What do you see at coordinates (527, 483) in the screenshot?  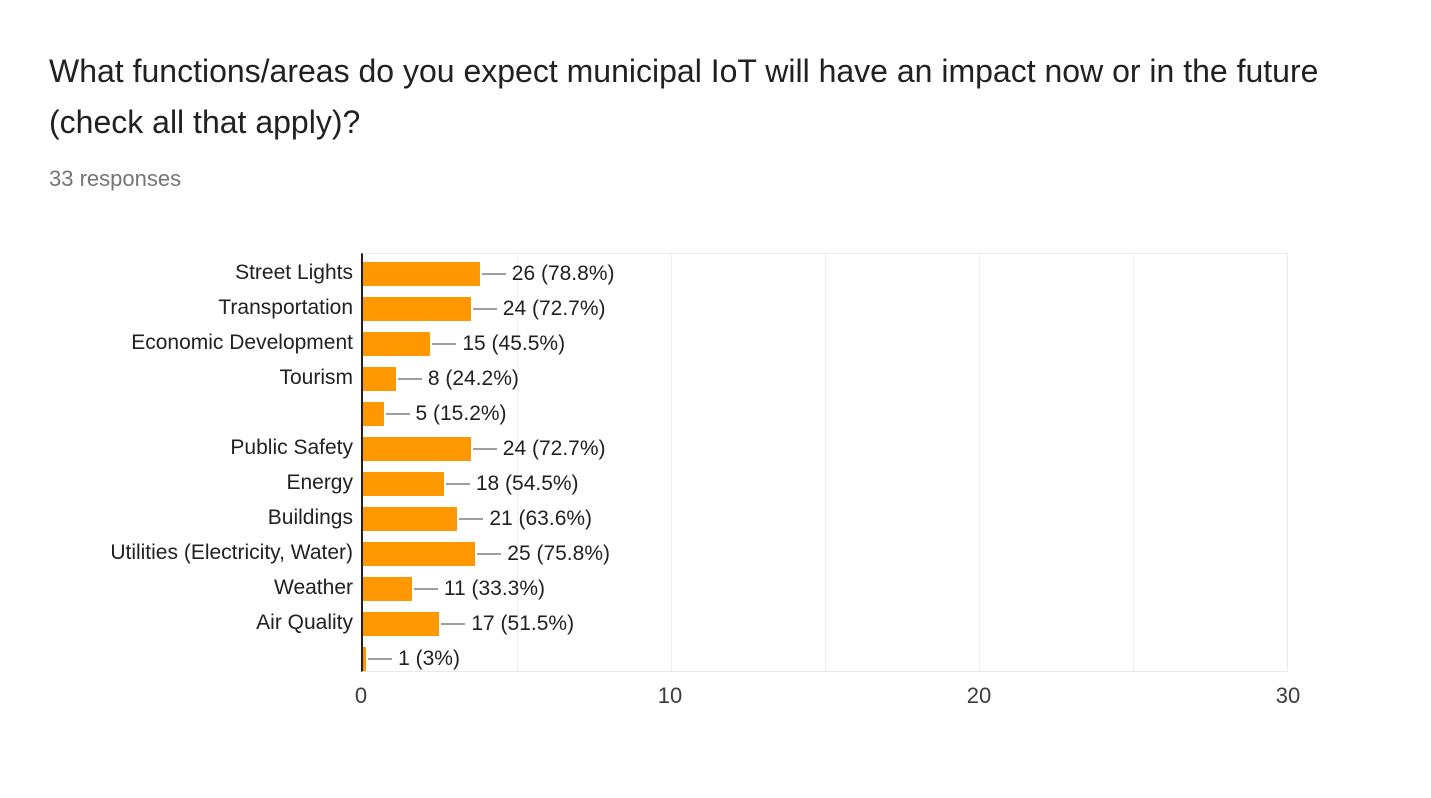 I see `value-label: 18 (54.5%)` at bounding box center [527, 483].